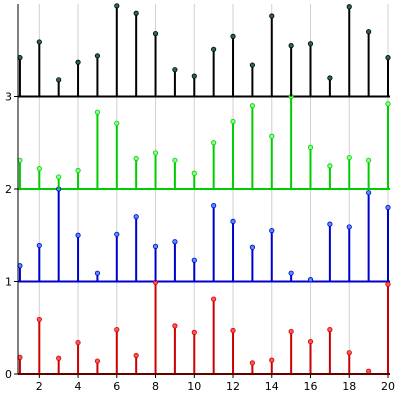 This screenshot has width=400, height=404. Describe the element at coordinates (349, 386) in the screenshot. I see `x-tick-label: 18` at that location.